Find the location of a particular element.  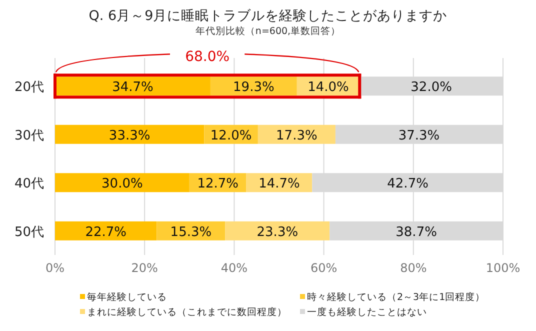

data-label: 15.3% is located at coordinates (191, 232).